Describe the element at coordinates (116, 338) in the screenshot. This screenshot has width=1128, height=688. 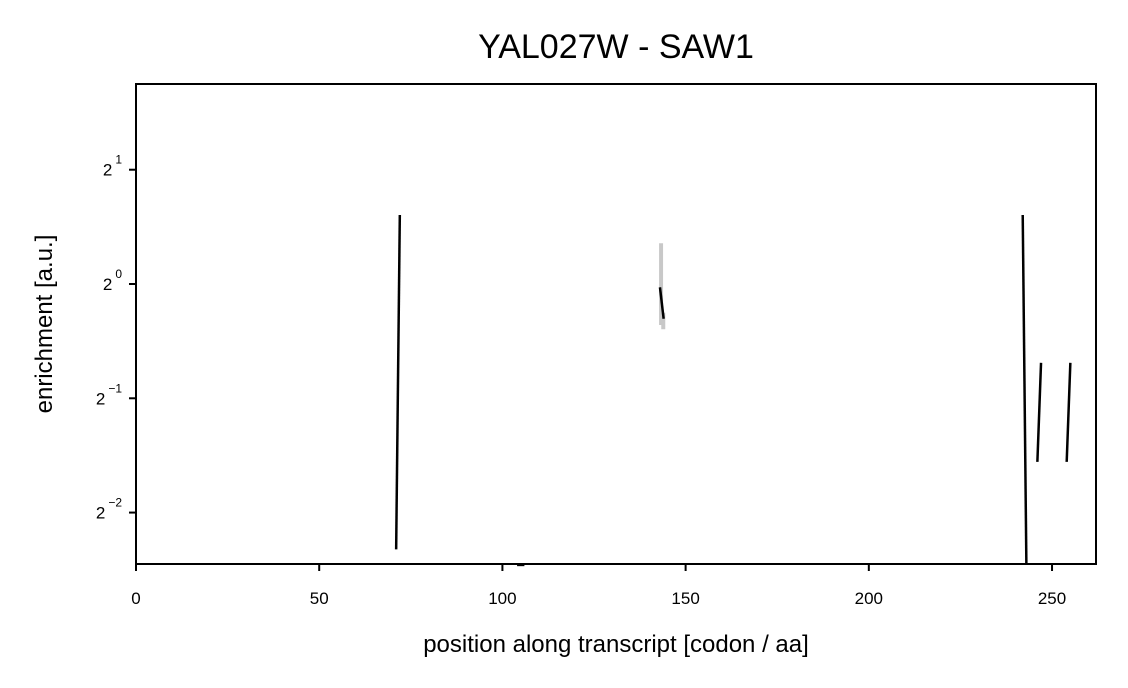
I see `y-axis-ticks: 21 20 2−1 2−2` at that location.